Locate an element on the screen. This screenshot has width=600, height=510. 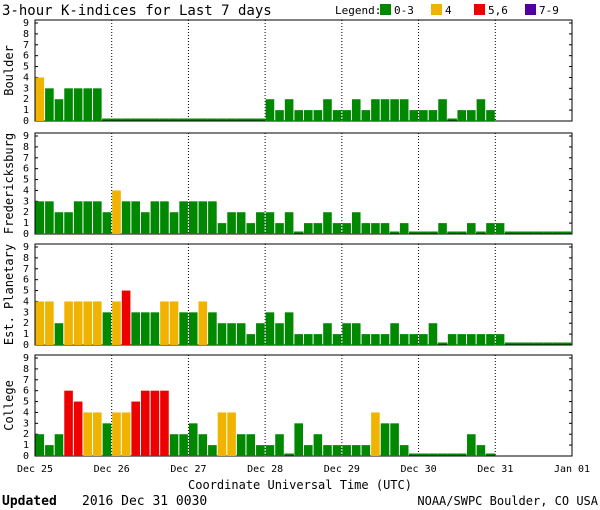
legend-entry: 7-9 is located at coordinates (549, 10).